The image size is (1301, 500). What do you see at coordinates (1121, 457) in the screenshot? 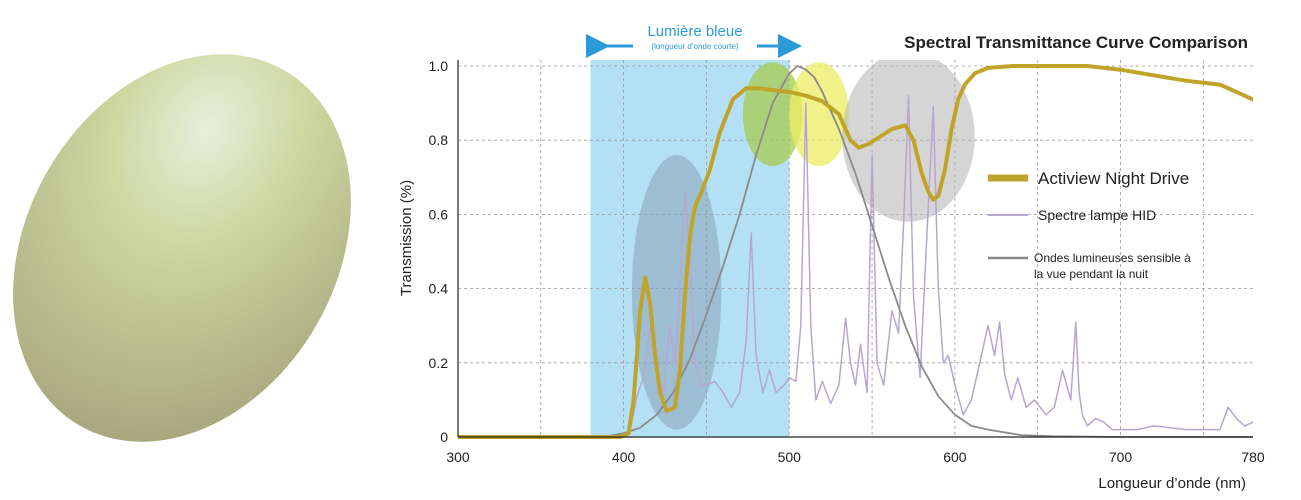
I see `x-tick-label: 700` at bounding box center [1121, 457].